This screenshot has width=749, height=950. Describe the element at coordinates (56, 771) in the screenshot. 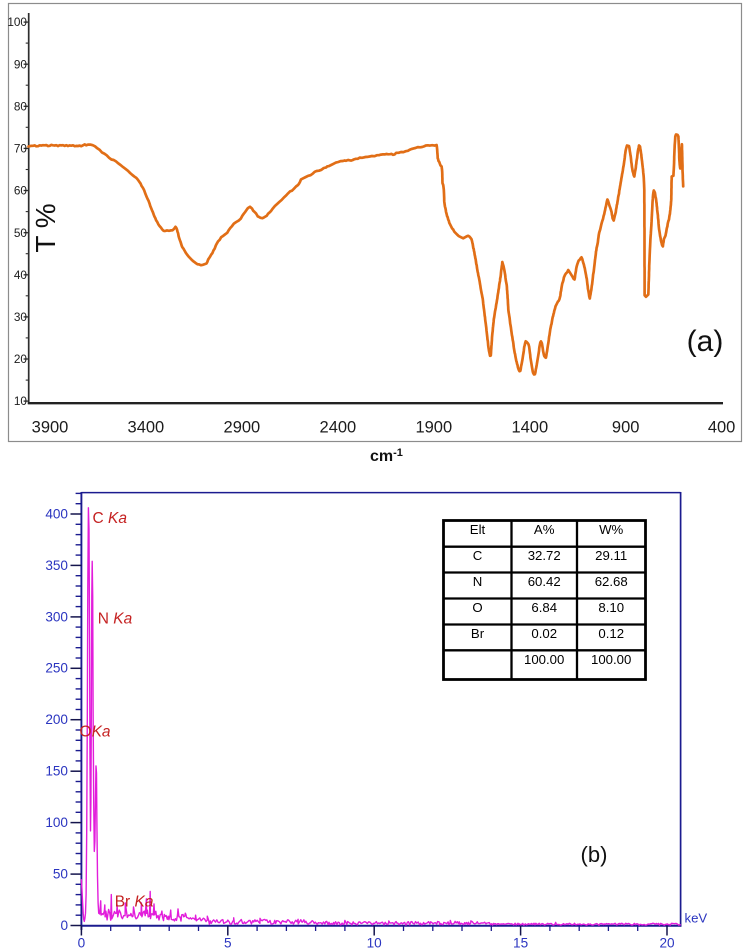

I see `svg-text: 150` at that location.